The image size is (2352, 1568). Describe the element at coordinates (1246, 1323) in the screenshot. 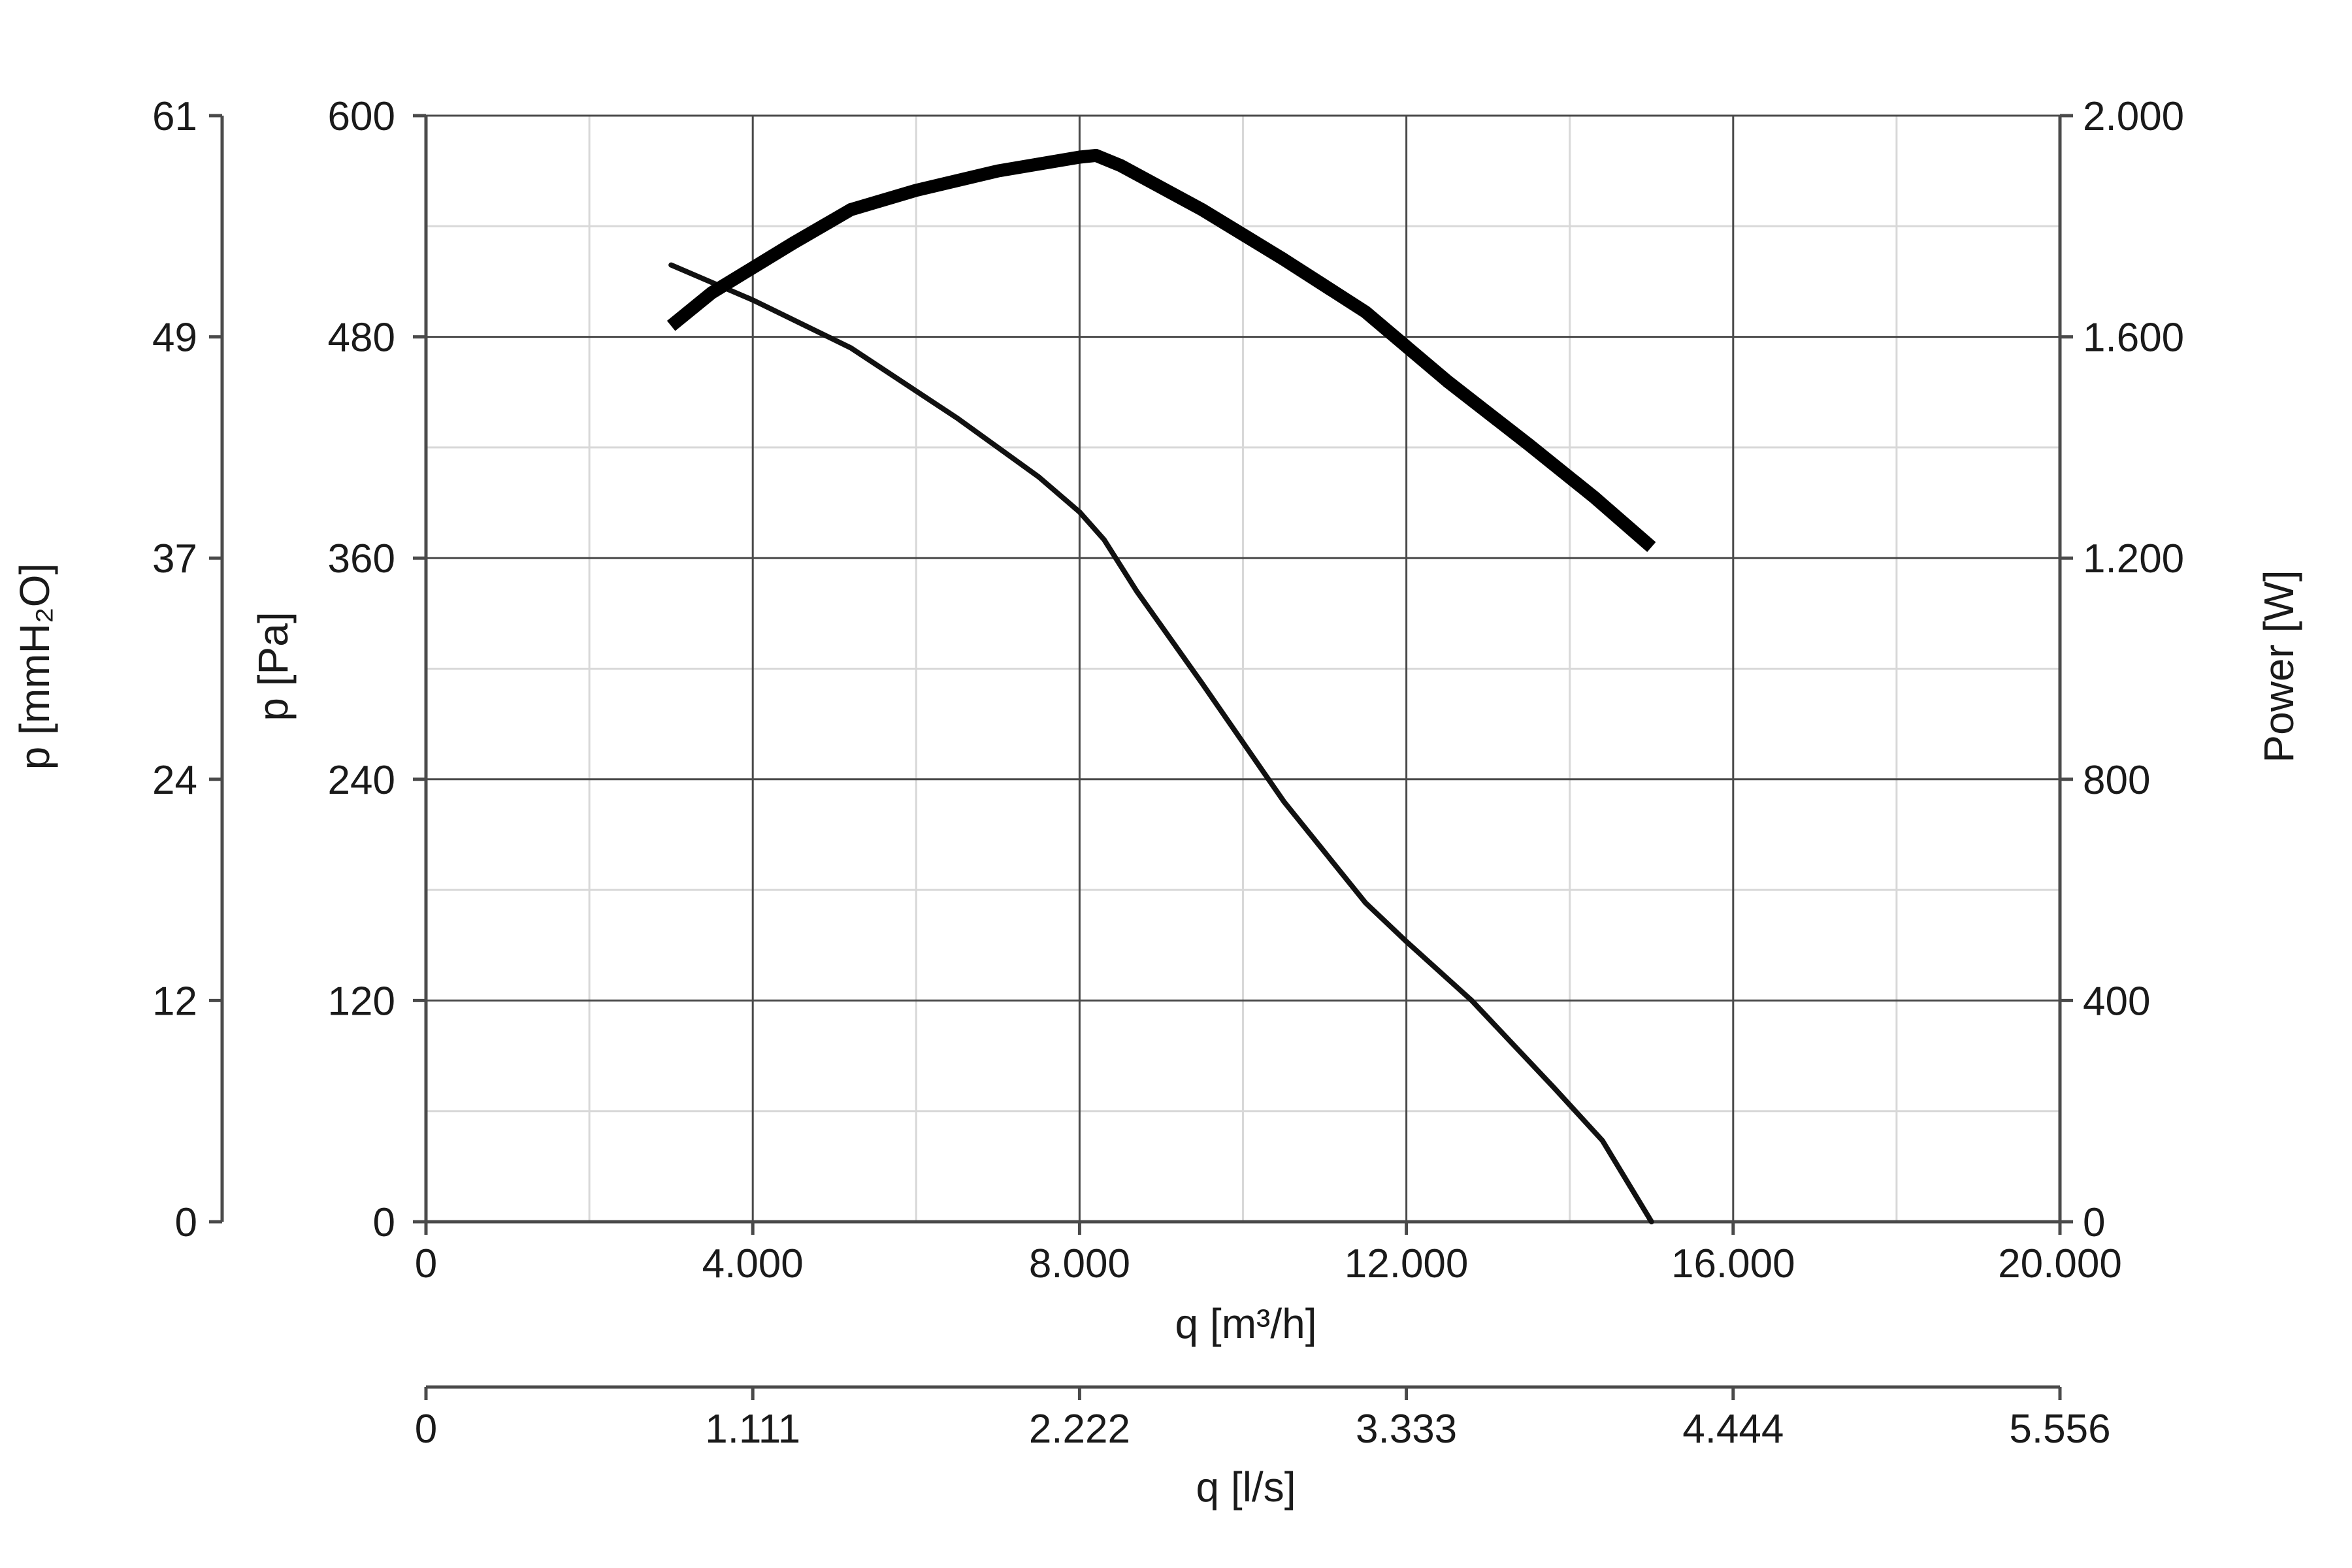

I see `x-axis-label: q [m³/h]` at that location.